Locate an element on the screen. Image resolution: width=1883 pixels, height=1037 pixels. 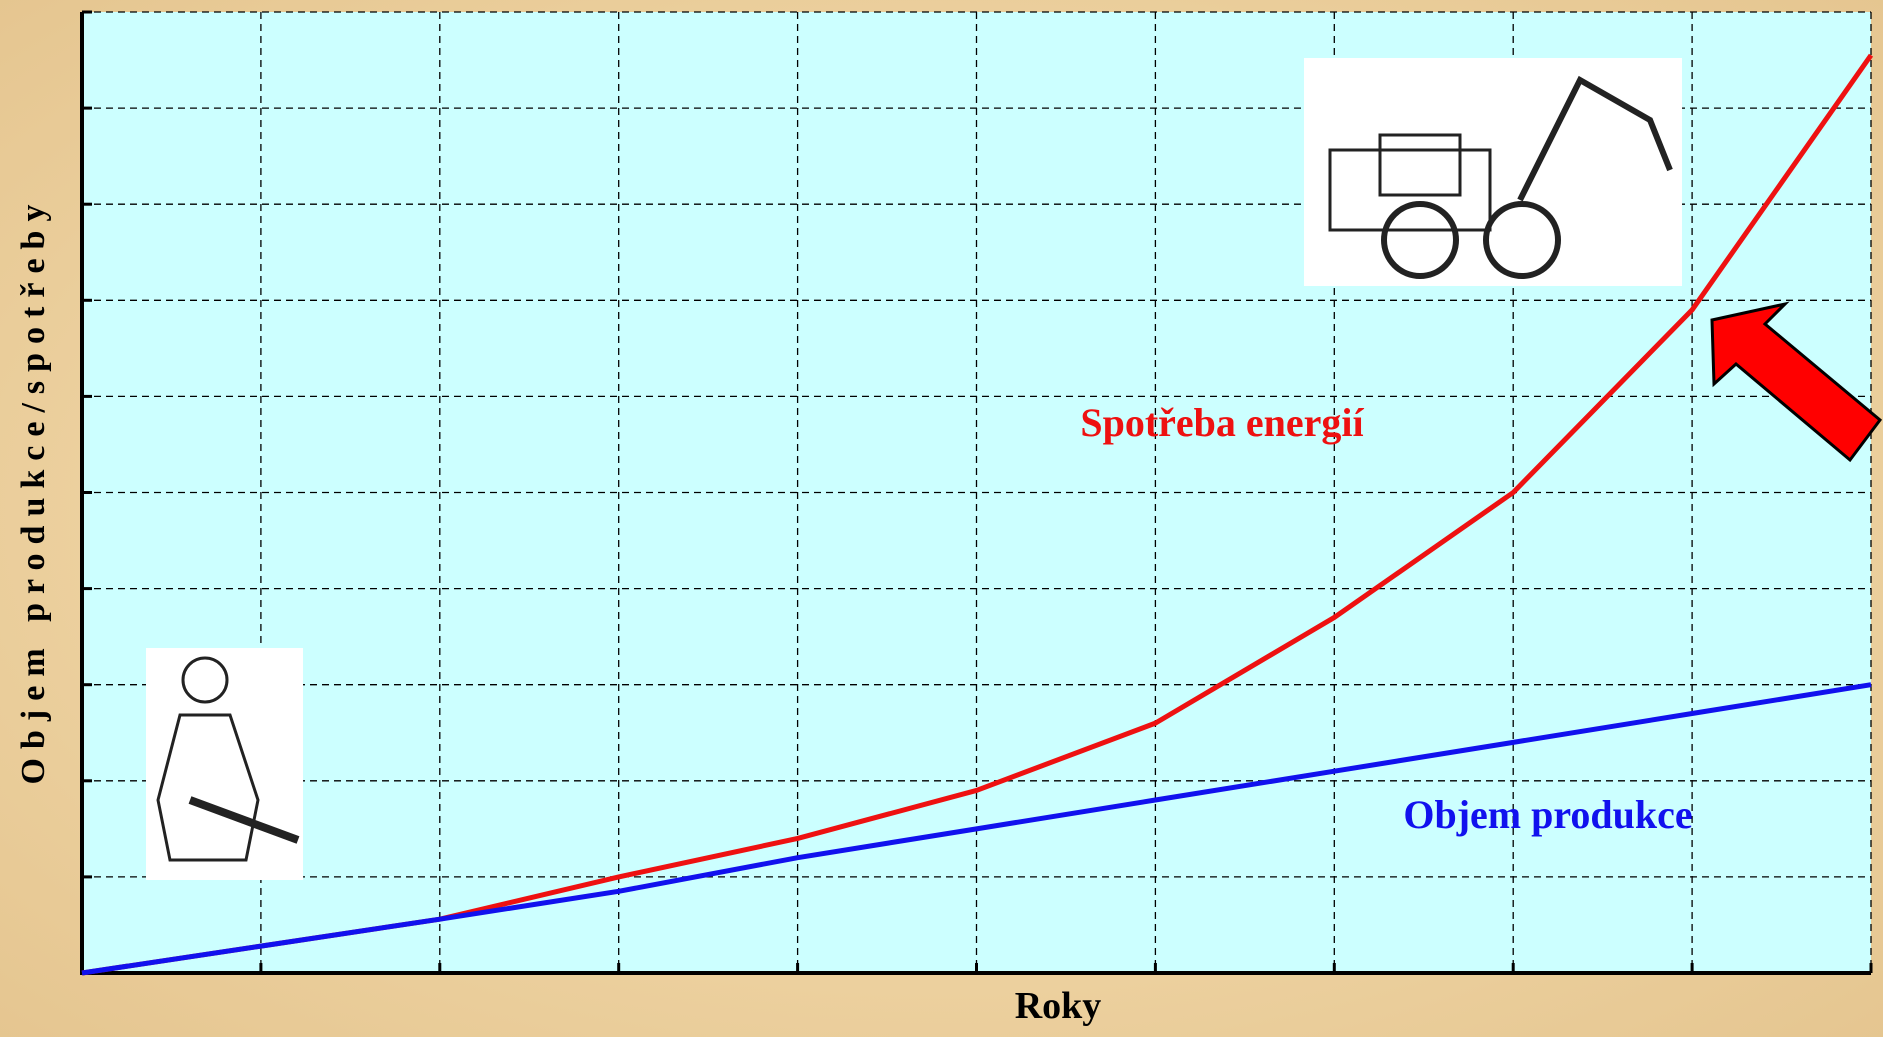
series-label: Objem produkce is located at coordinates (1547, 814).